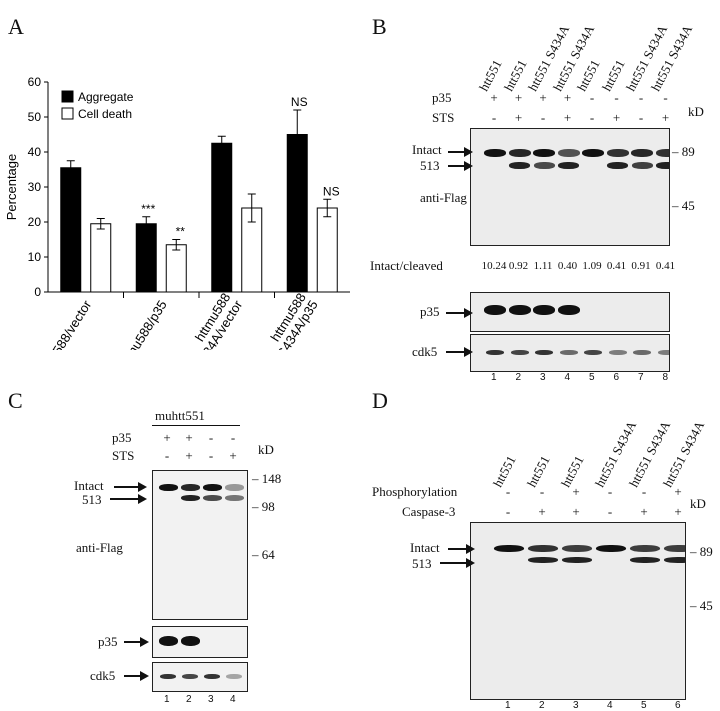  Describe the element at coordinates (696, 111) in the screenshot. I see `b-kd-label: kD` at that location.